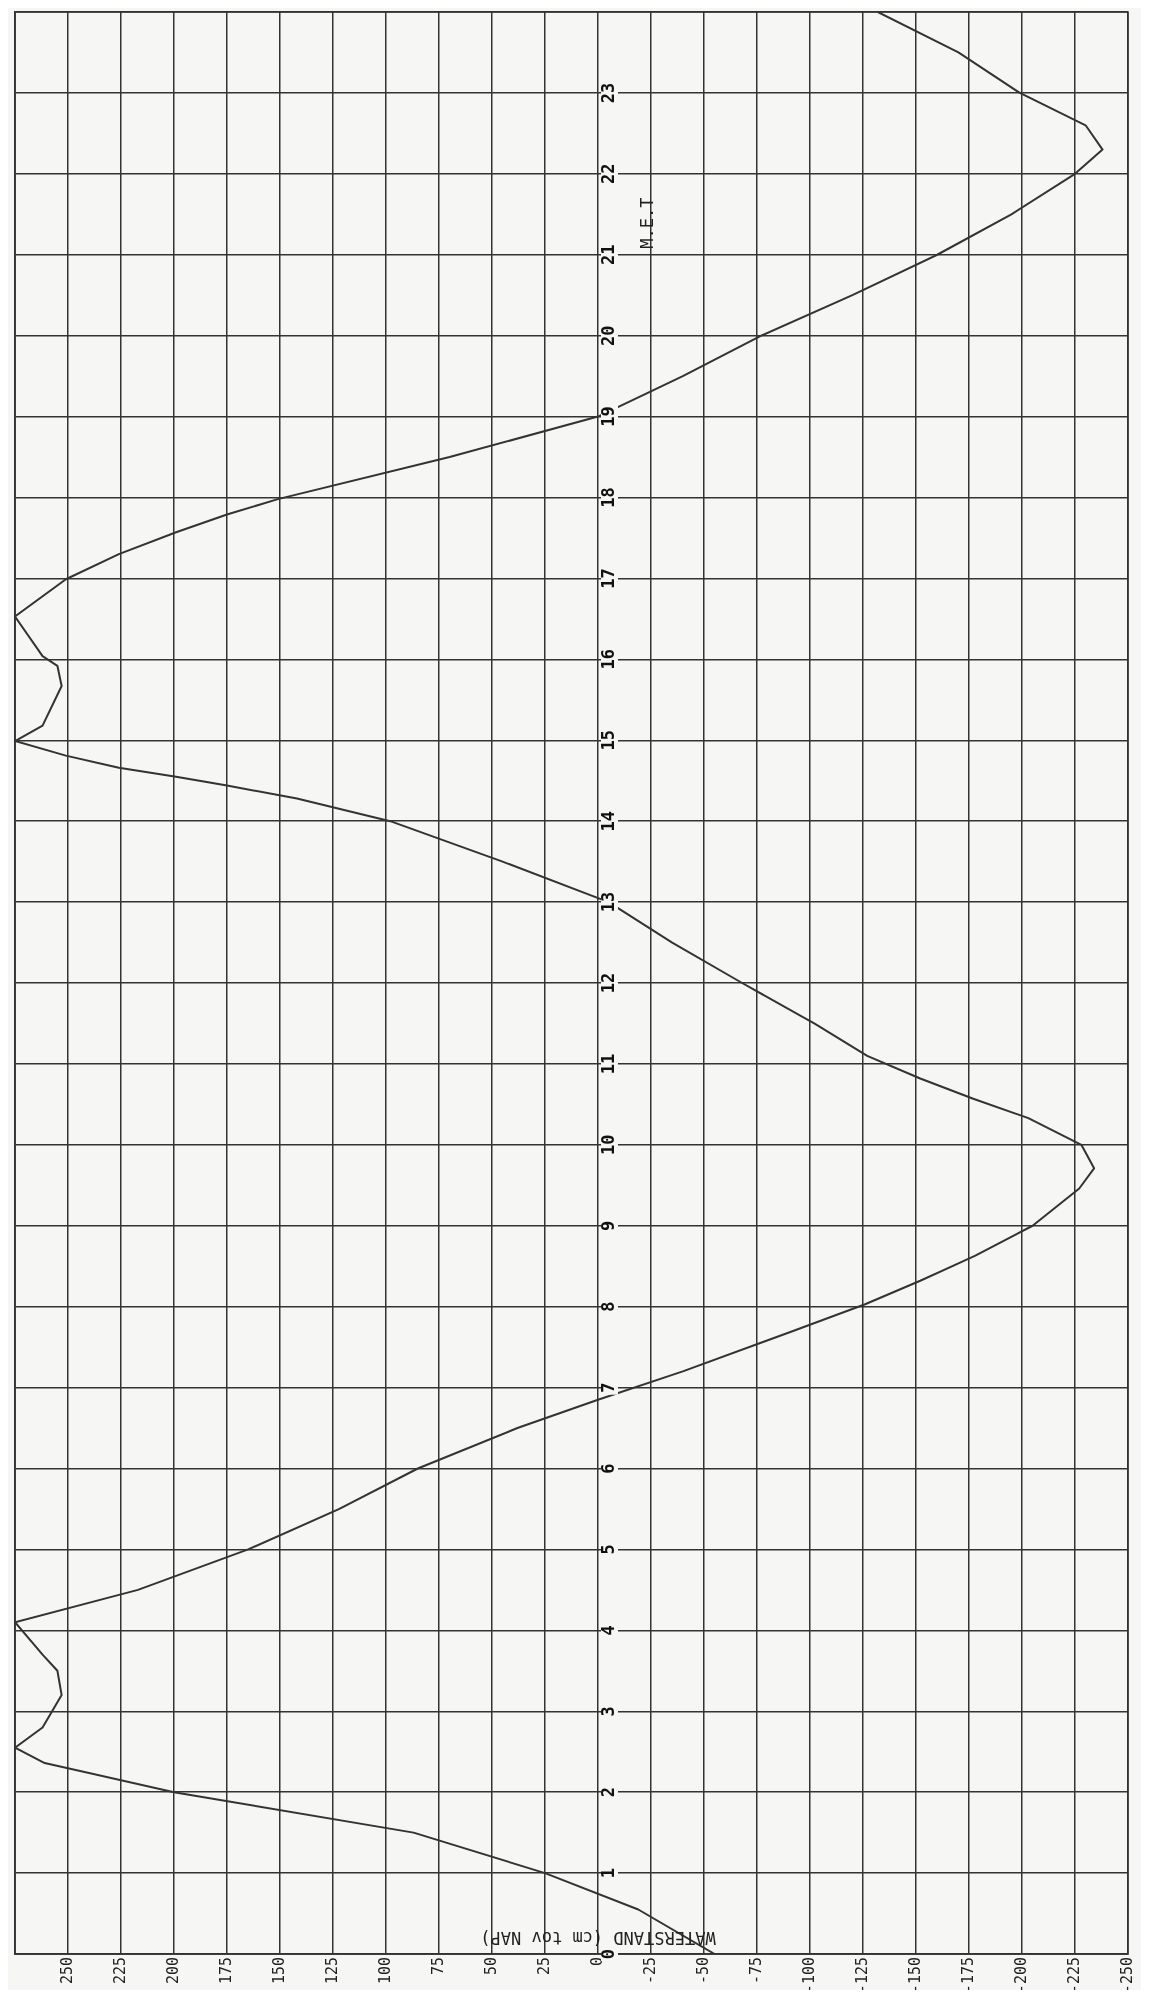 The height and width of the screenshot is (1996, 1149). Describe the element at coordinates (861, 1975) in the screenshot. I see `x-tick-label: -125` at that location.